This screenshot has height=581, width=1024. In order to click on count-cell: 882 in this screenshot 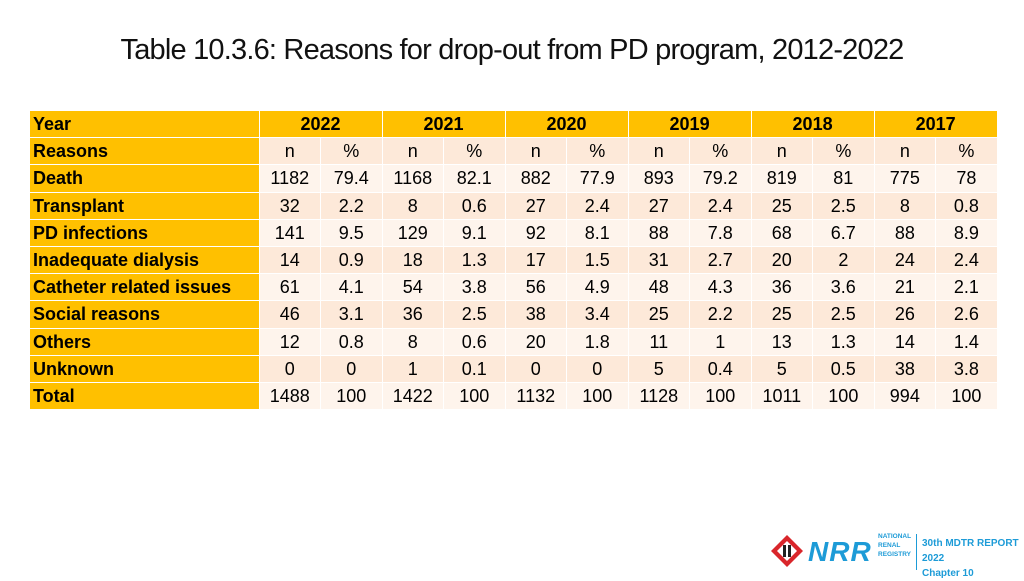, I will do `click(536, 178)`.